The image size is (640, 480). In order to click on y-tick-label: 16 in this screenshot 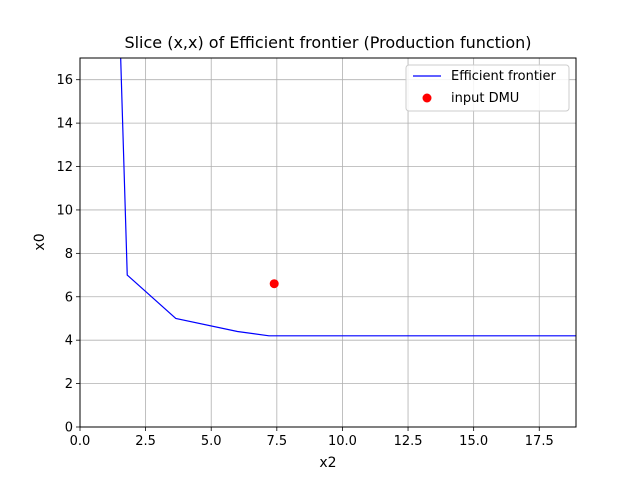, I will do `click(64, 80)`.